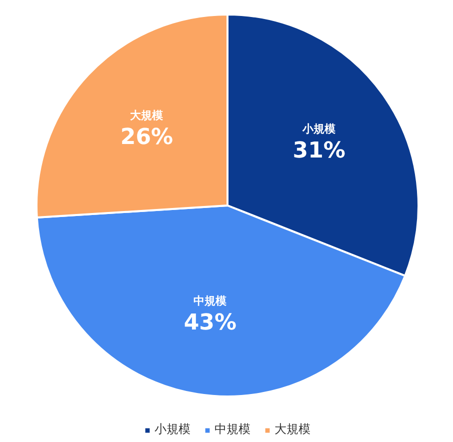 The width and height of the screenshot is (453, 442). Describe the element at coordinates (319, 151) in the screenshot. I see `data-label: 31%` at that location.